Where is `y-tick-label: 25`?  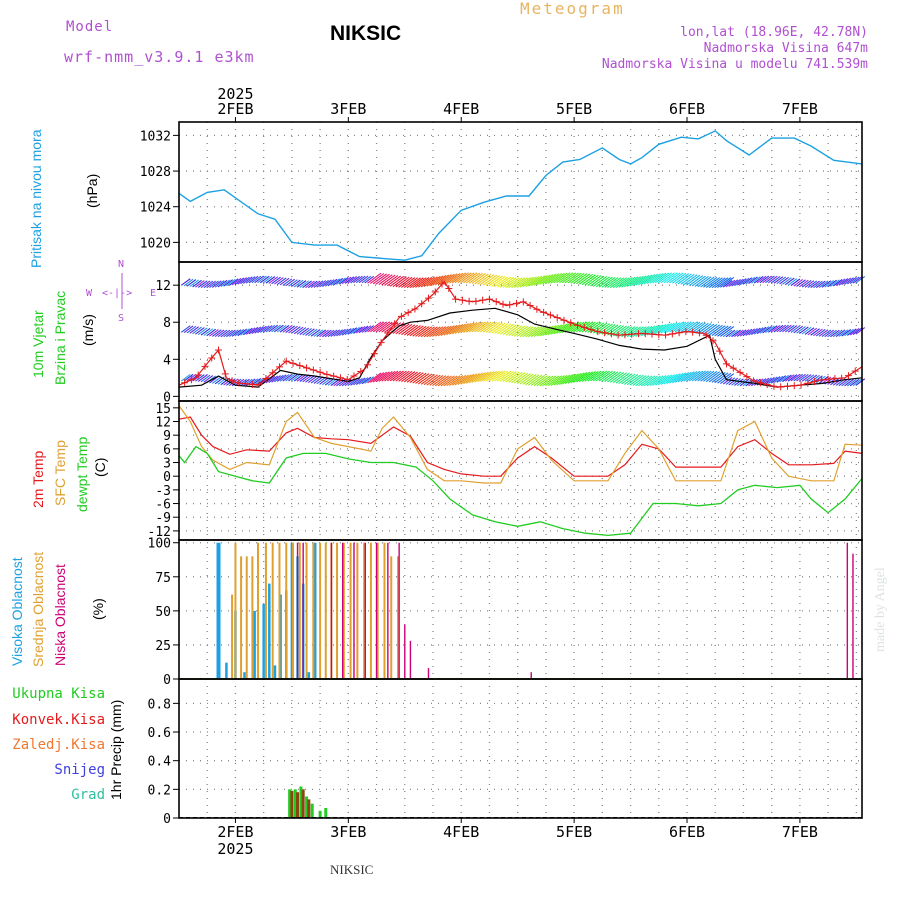 y-tick-label: 25 is located at coordinates (163, 646).